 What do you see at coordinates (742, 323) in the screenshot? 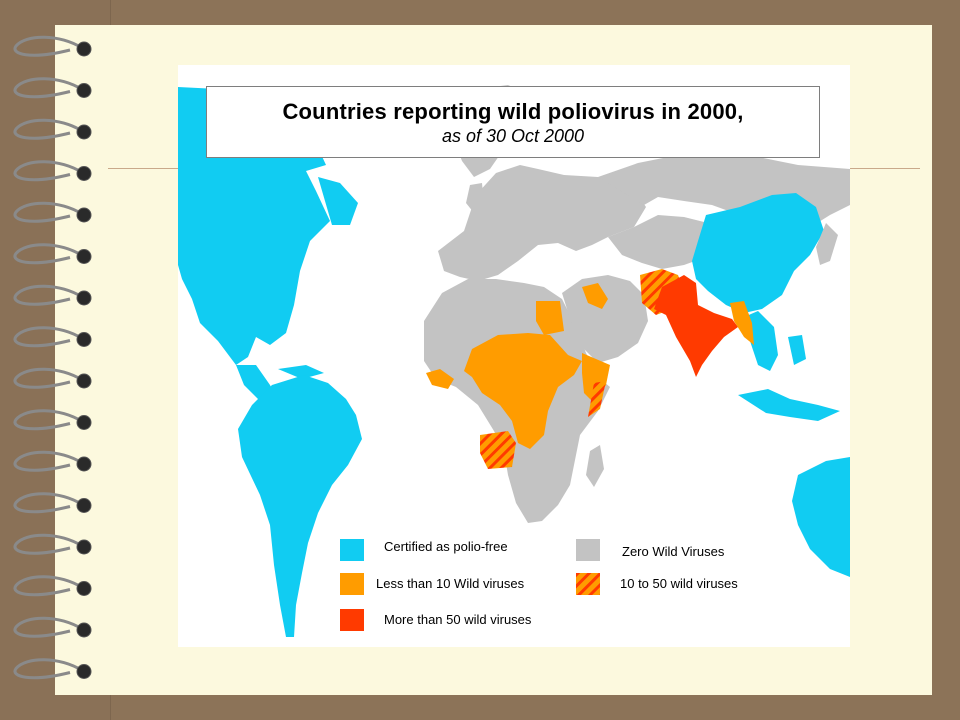
I see `region-myanmar` at bounding box center [742, 323].